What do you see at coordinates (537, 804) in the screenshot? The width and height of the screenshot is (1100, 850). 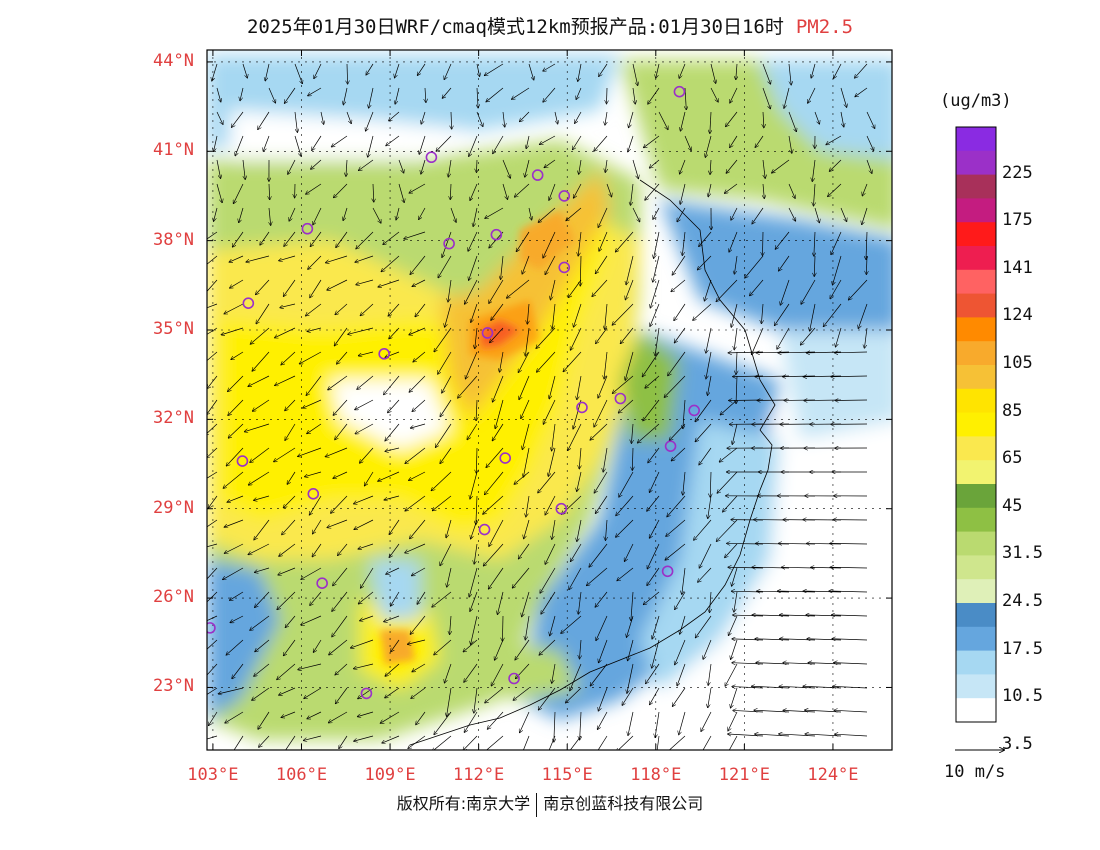 I see `credit-separator` at bounding box center [537, 804].